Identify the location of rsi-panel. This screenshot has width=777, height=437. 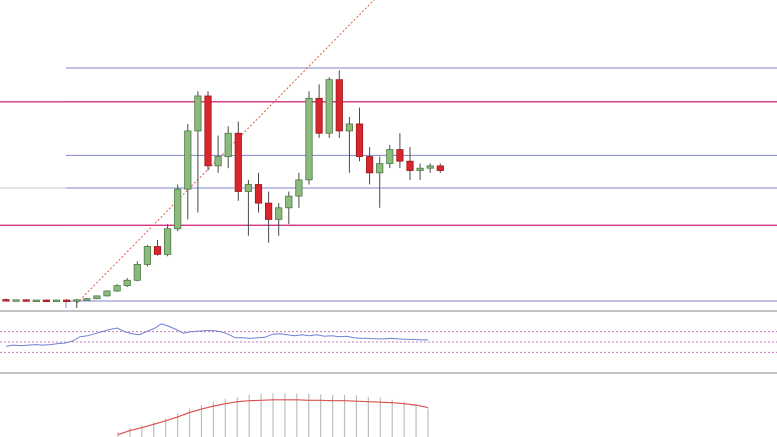
(388, 338).